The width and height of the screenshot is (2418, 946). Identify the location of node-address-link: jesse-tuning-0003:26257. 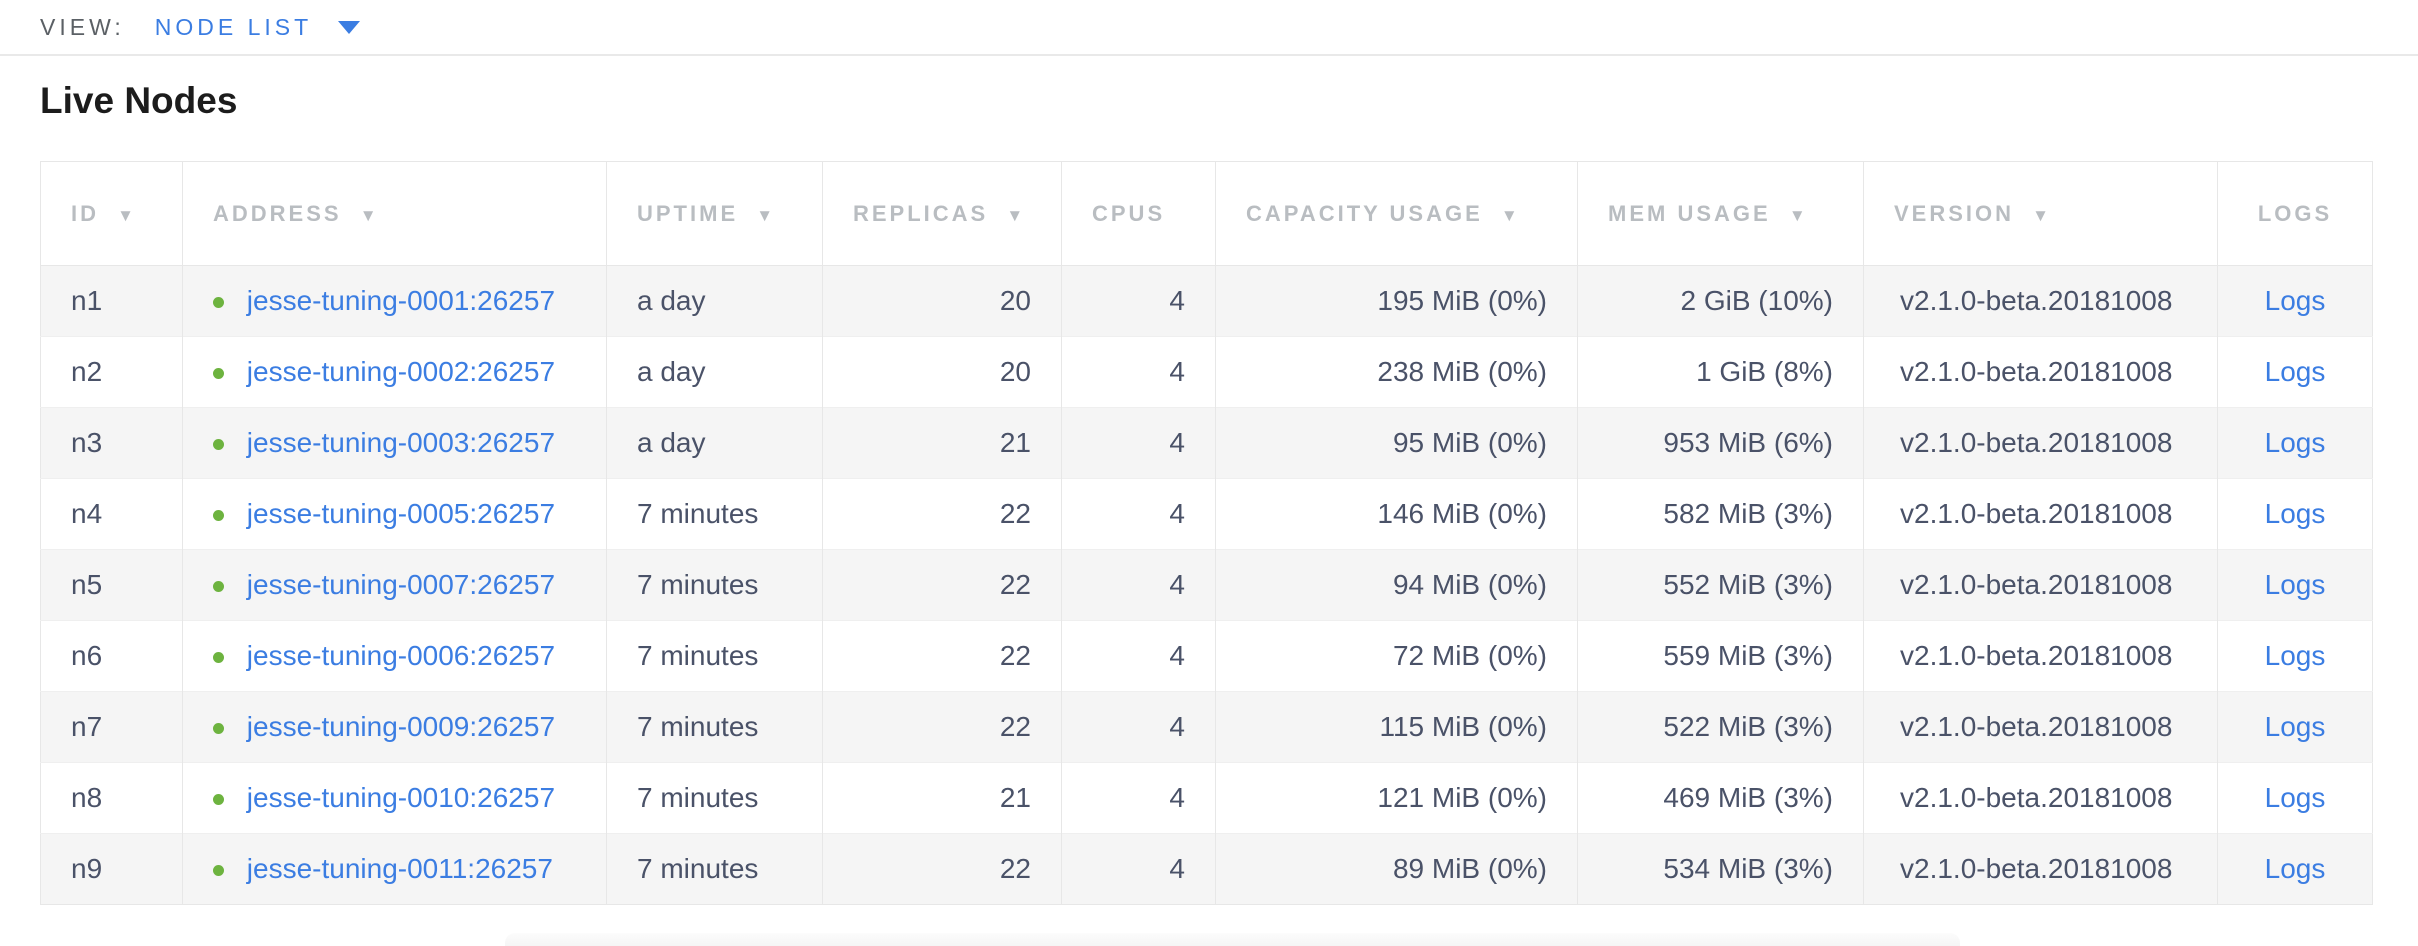
(401, 442).